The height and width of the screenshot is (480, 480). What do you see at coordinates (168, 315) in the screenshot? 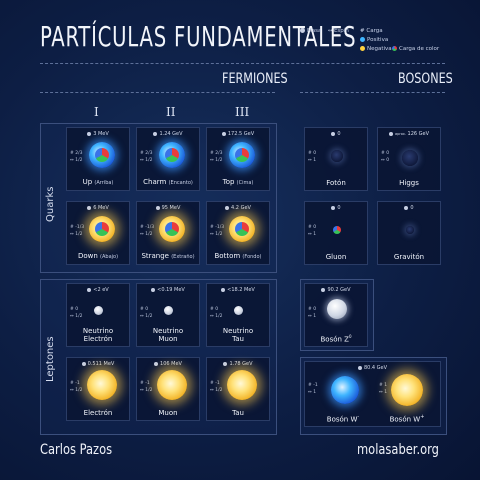
I see `particle-card: <0.19 MeV # 0 ↔ 1/2 Neutrino Muon` at bounding box center [168, 315].